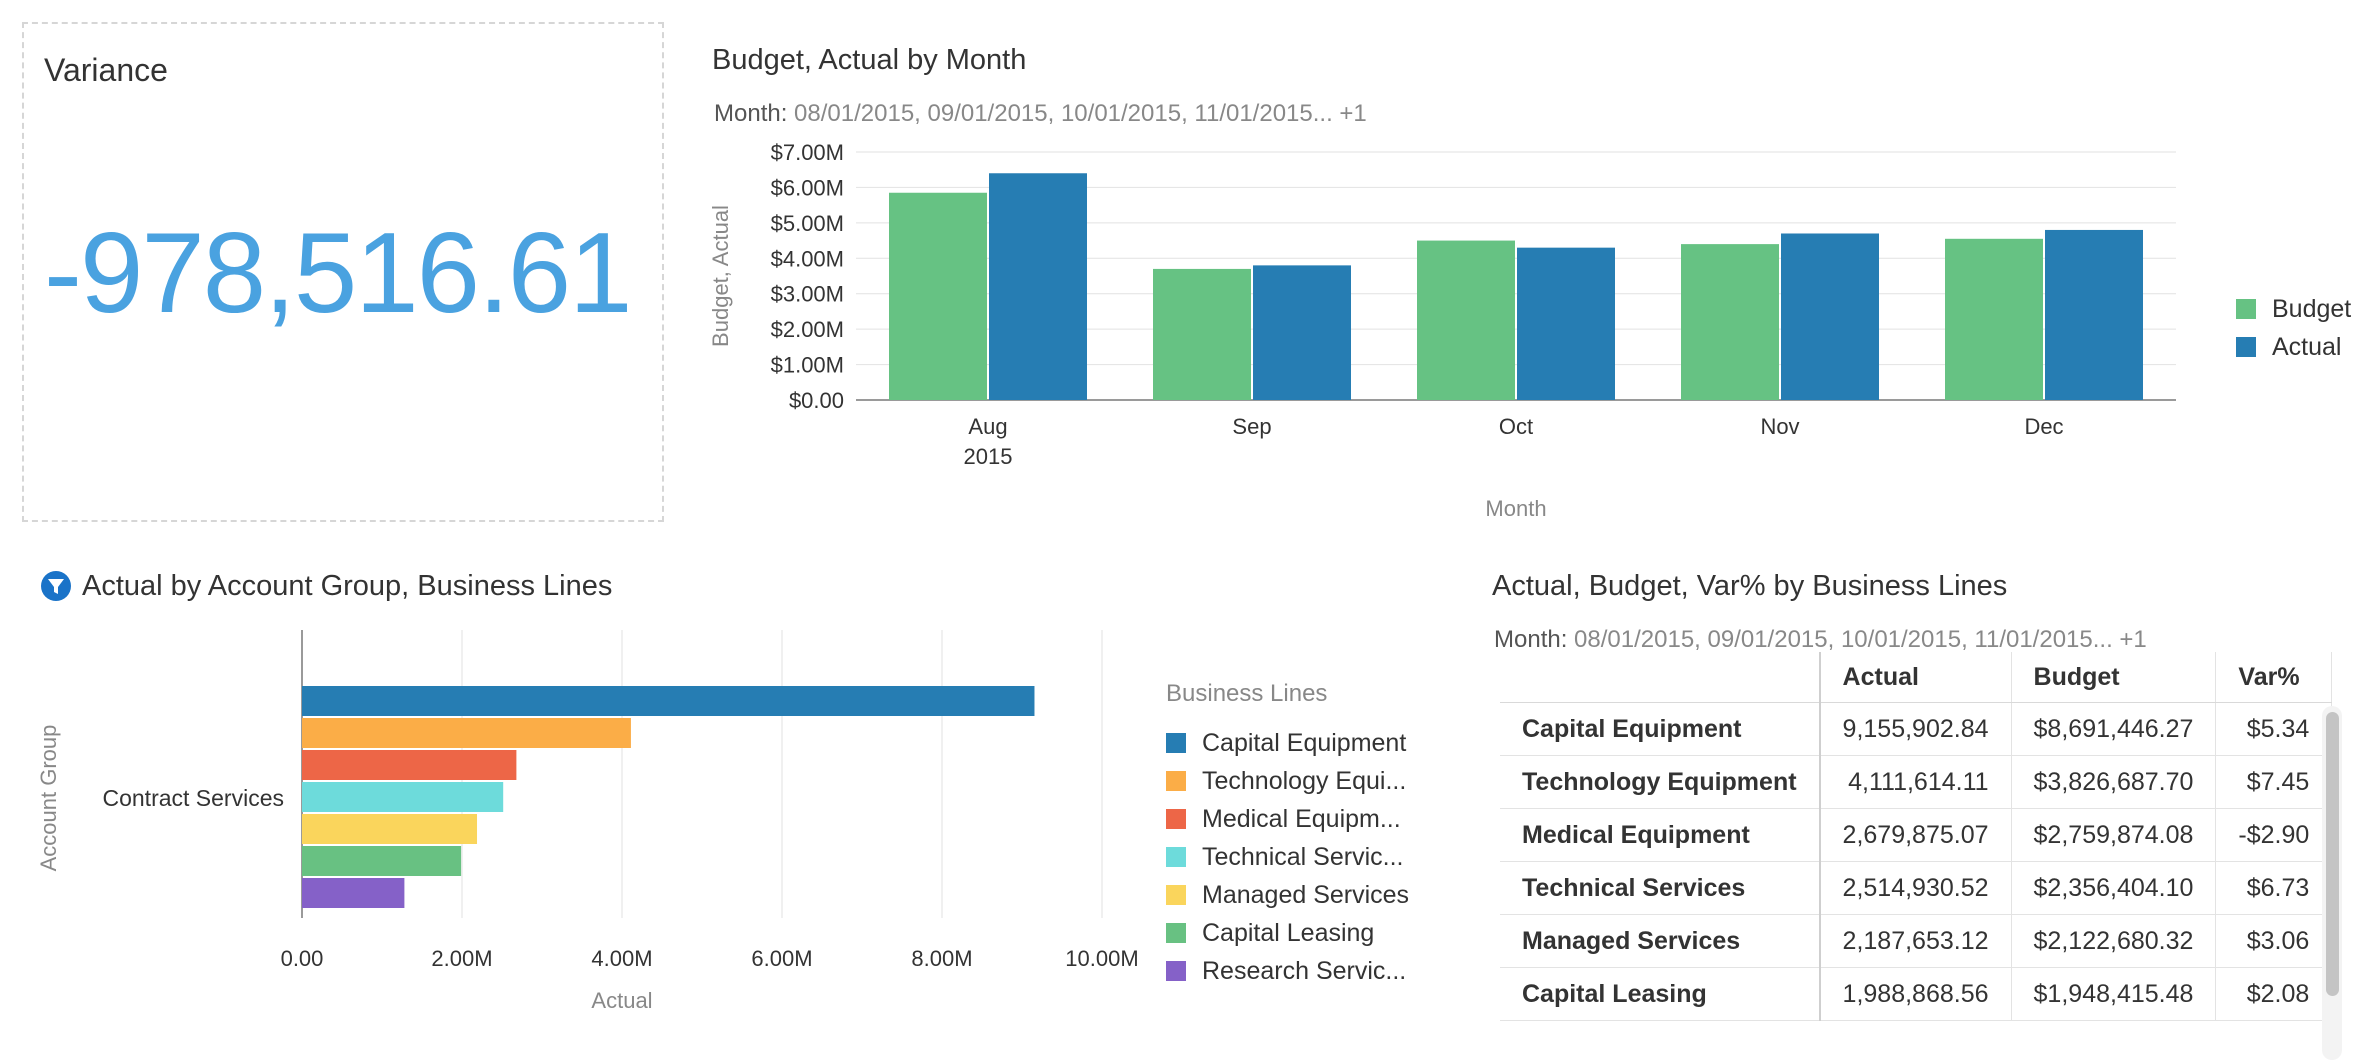 The height and width of the screenshot is (1060, 2374). I want to click on account-group-title: Actual by Account Group, Business Lines, so click(347, 586).